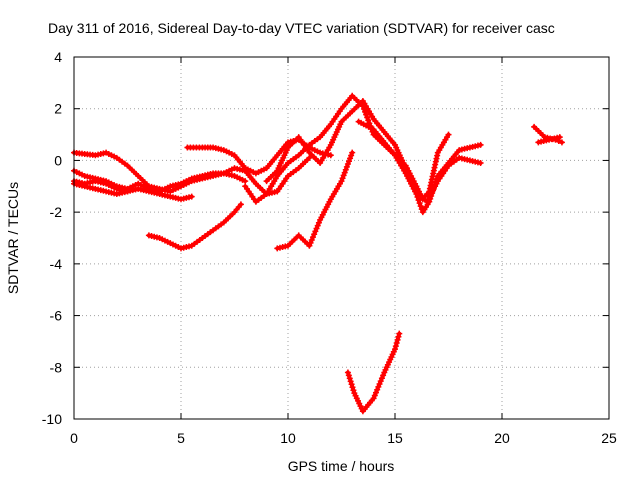 The width and height of the screenshot is (640, 480). I want to click on y-tick-label: 4, so click(58, 57).